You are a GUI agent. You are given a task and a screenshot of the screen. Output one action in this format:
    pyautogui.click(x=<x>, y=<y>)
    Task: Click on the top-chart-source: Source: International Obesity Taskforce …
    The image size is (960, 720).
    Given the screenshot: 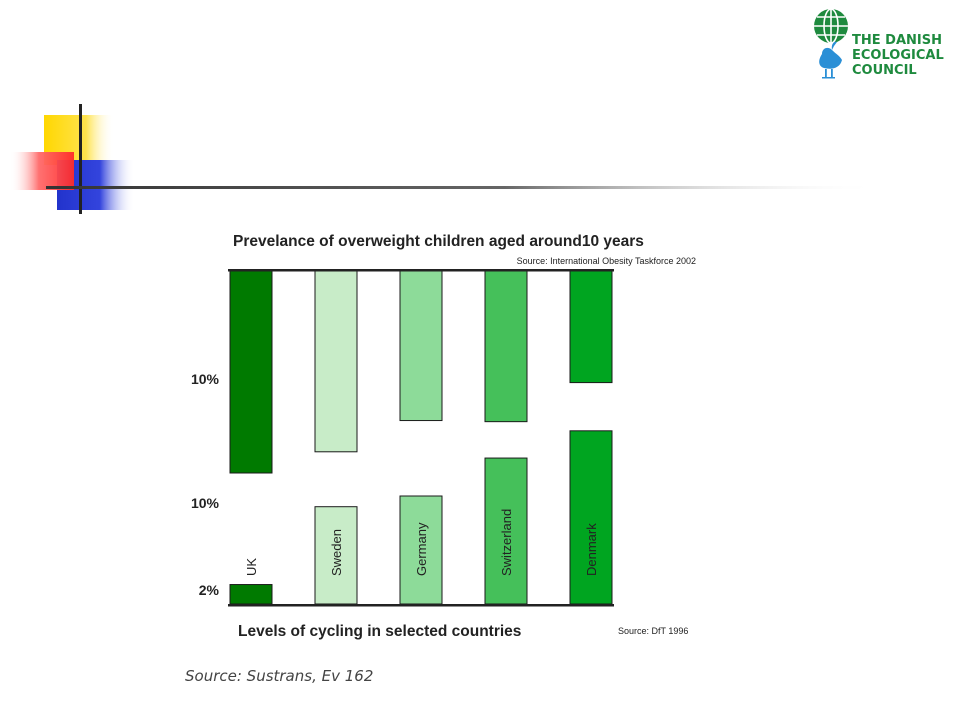 What is the action you would take?
    pyautogui.click(x=606, y=261)
    